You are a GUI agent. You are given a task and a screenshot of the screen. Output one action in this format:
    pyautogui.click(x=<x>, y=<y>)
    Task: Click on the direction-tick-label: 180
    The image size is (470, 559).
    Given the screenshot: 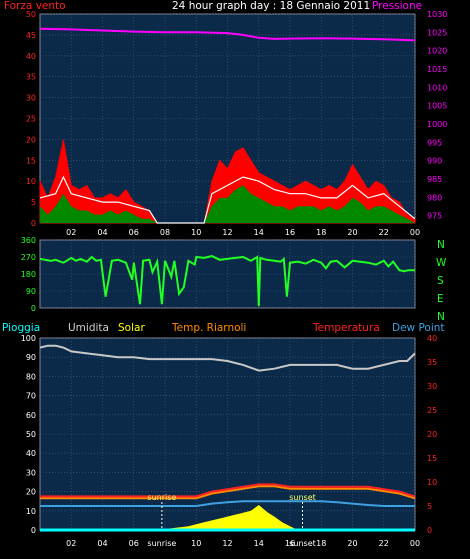 What is the action you would take?
    pyautogui.click(x=28, y=274)
    